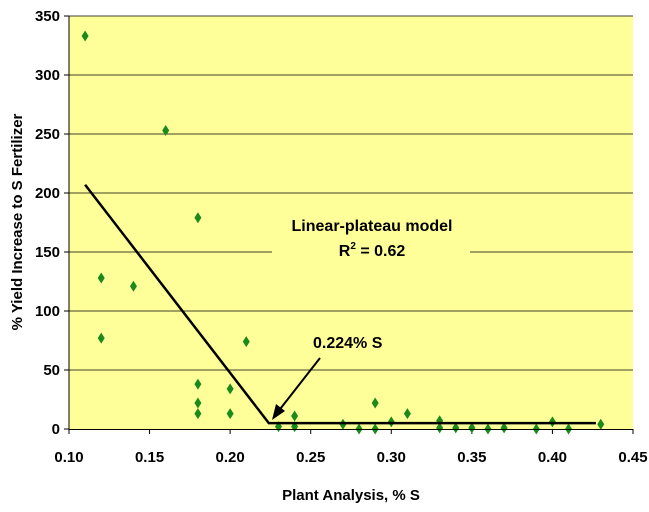  I want to click on y-tick-label: 150, so click(47, 252).